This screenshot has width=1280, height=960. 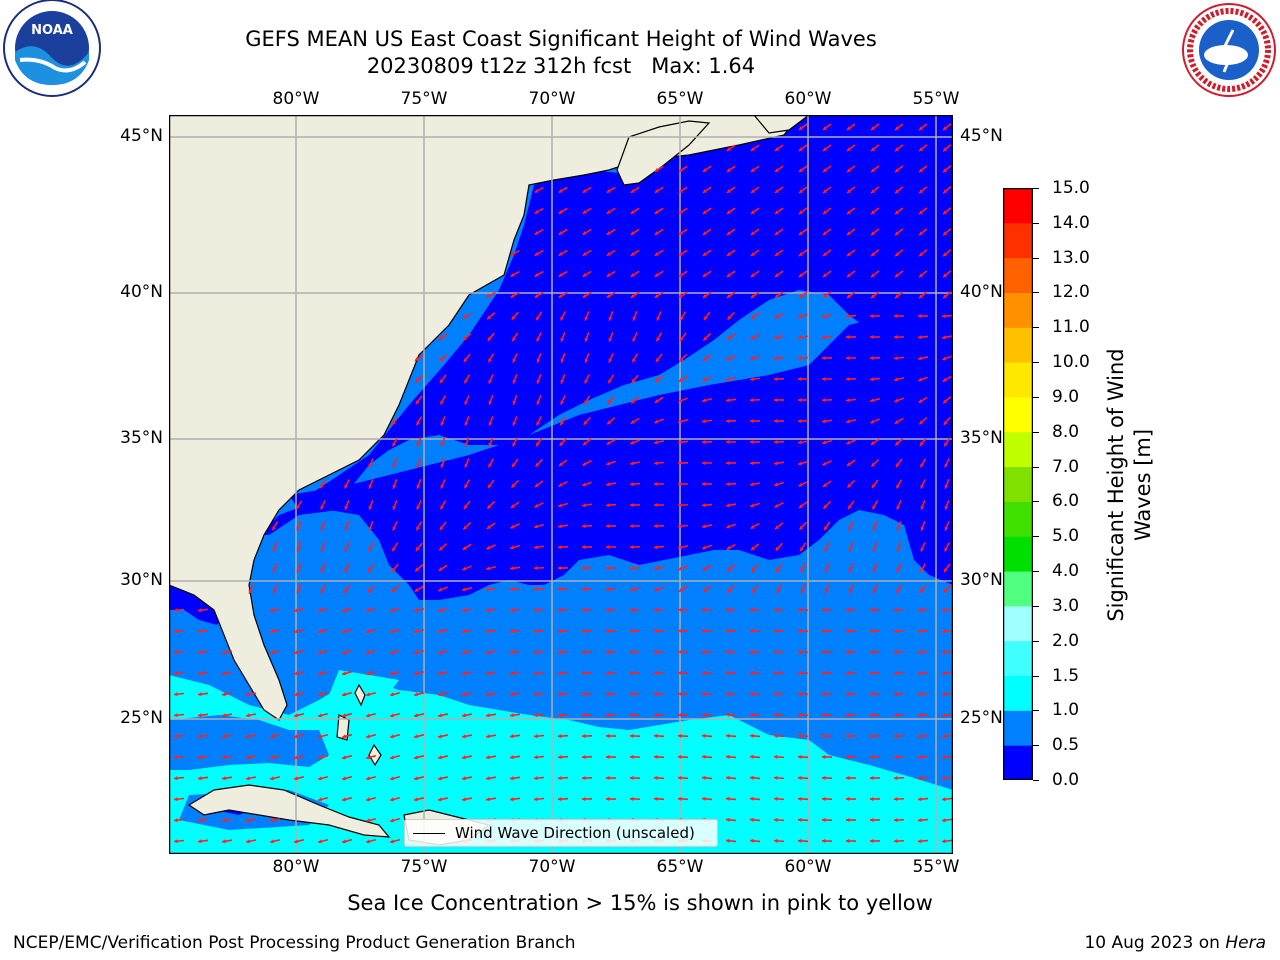 I want to click on colorbar-tick-label: 13.0, so click(x=1071, y=257).